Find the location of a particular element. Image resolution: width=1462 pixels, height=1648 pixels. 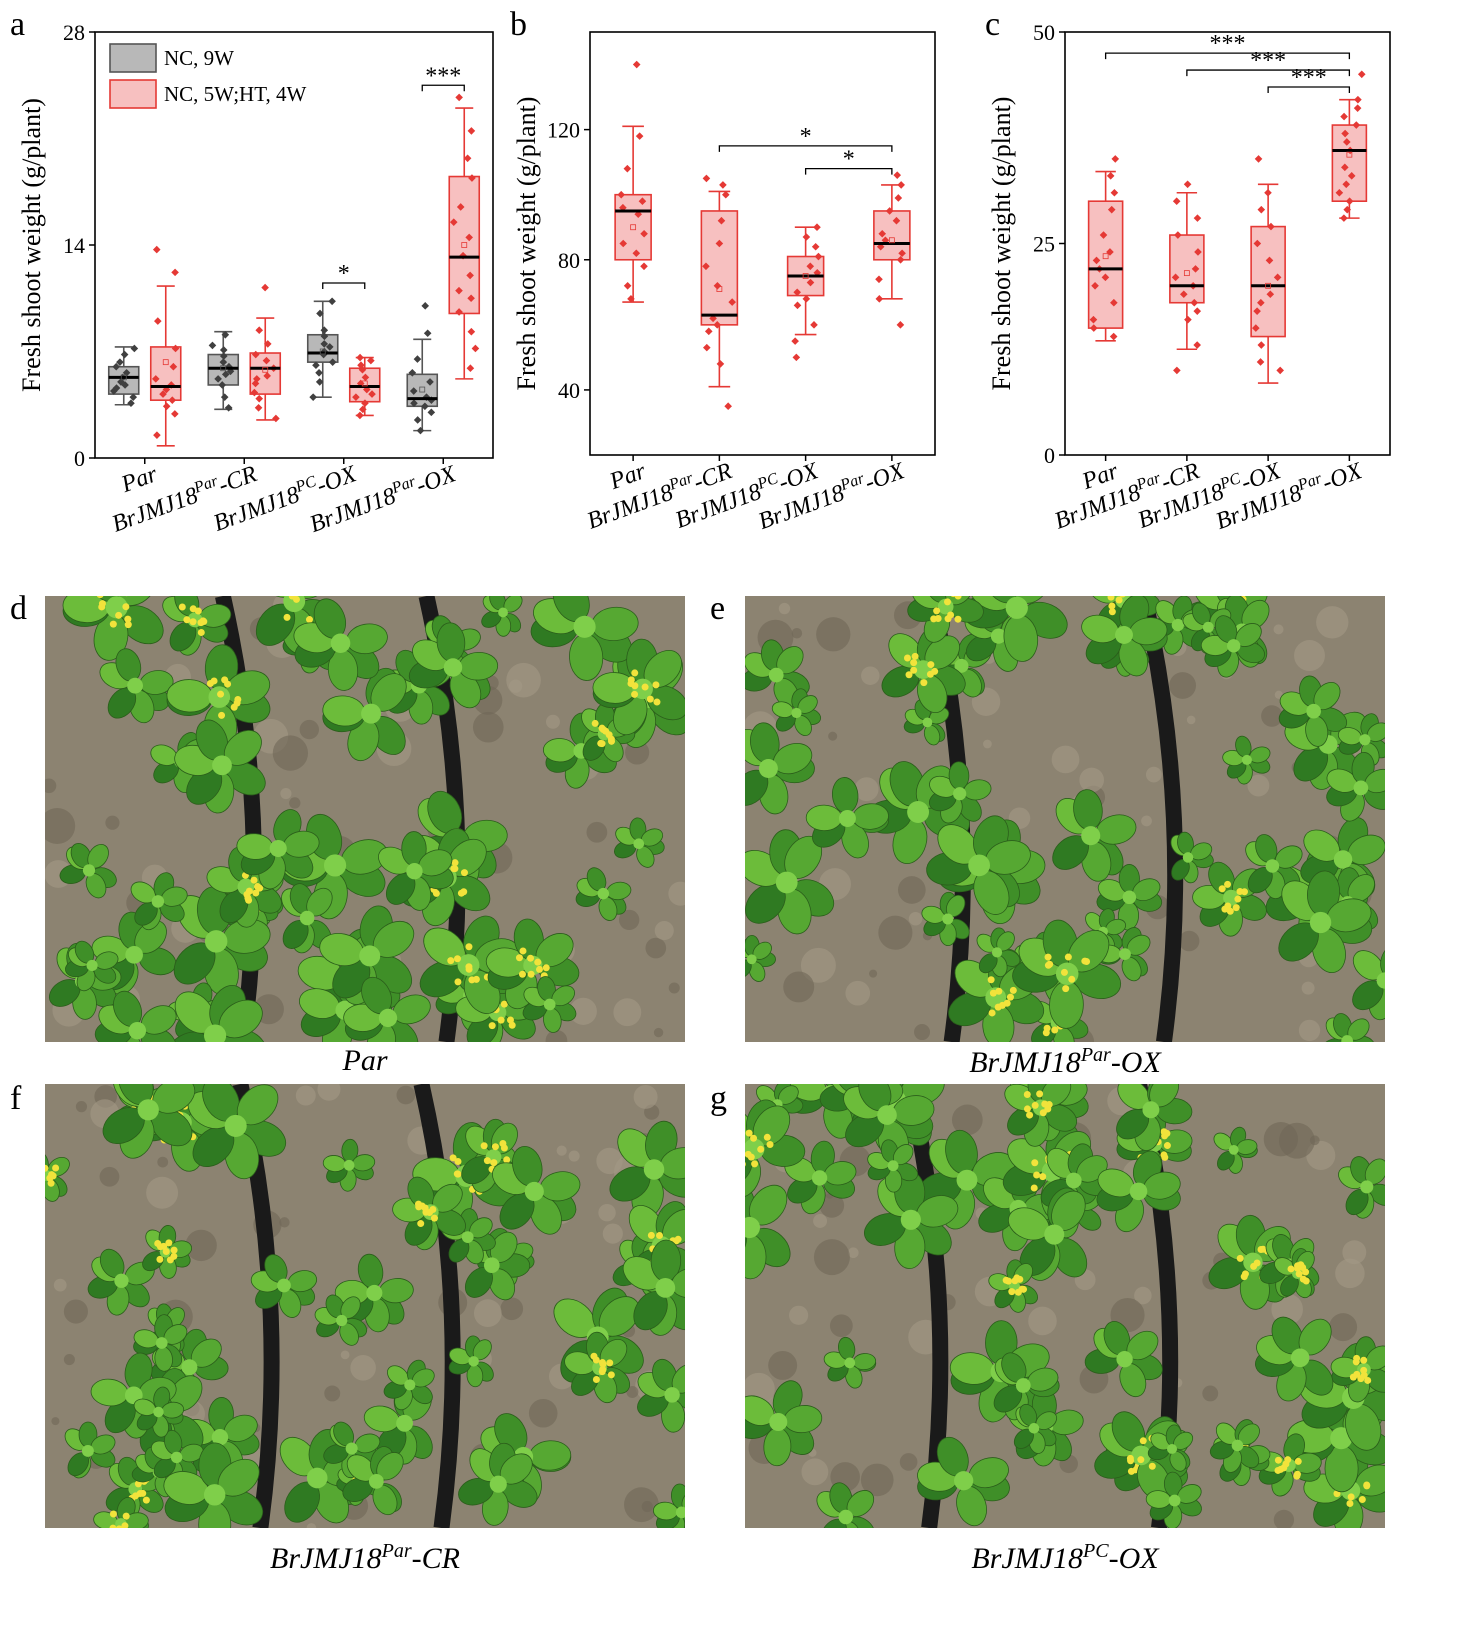

y-tick-label: 0 is located at coordinates (1049, 455).